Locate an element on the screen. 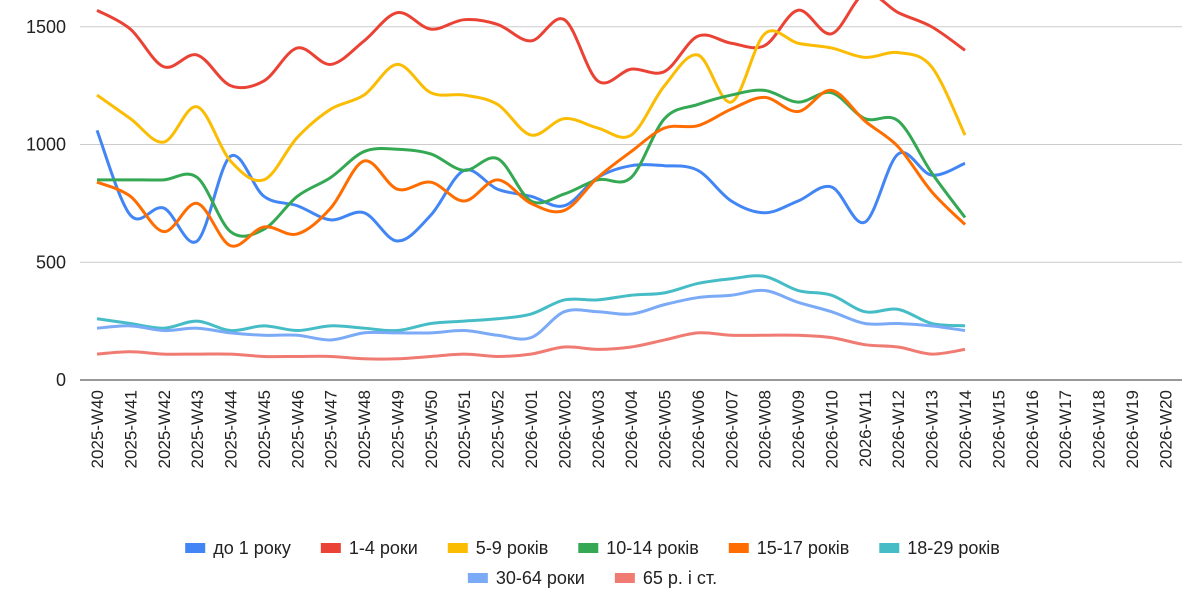 The width and height of the screenshot is (1185, 597). x-tick-label: 2026-W10 is located at coordinates (831, 429).